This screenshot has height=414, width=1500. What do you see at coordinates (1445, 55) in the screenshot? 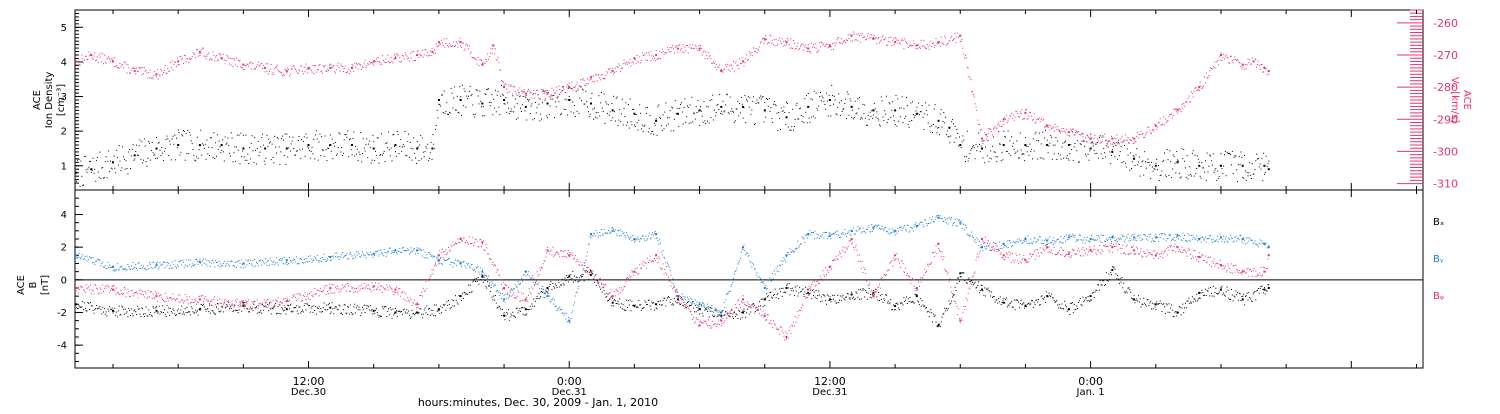
I see `velocity-tick-label: -270` at bounding box center [1445, 55].